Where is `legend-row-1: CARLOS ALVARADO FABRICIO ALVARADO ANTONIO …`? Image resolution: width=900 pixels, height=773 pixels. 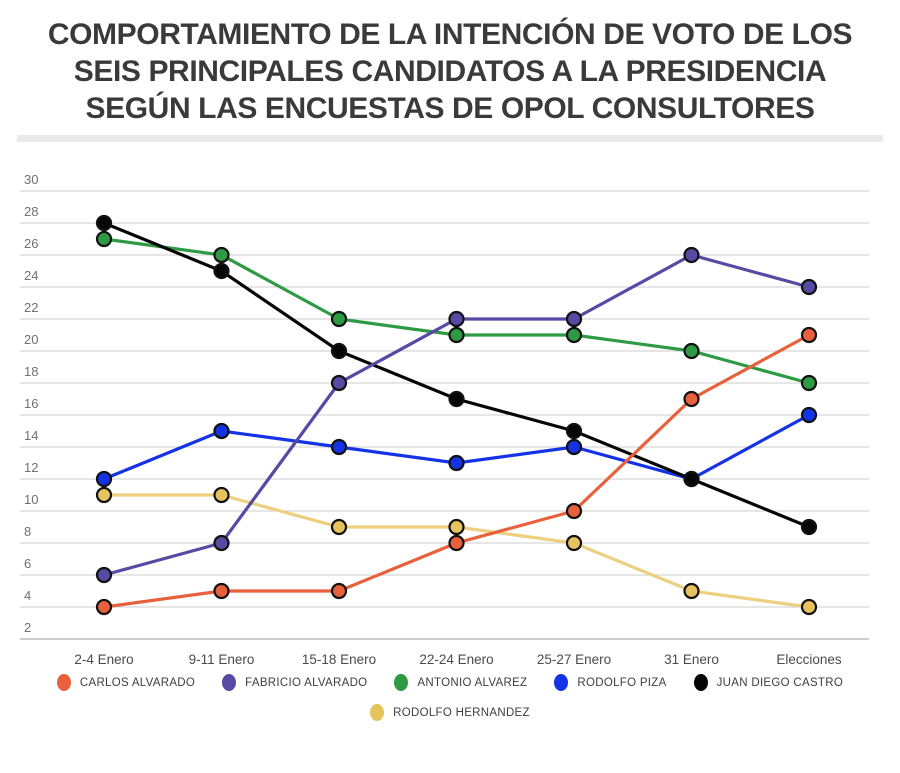 legend-row-1: CARLOS ALVARADO FABRICIO ALVARADO ANTONIO … is located at coordinates (450, 682).